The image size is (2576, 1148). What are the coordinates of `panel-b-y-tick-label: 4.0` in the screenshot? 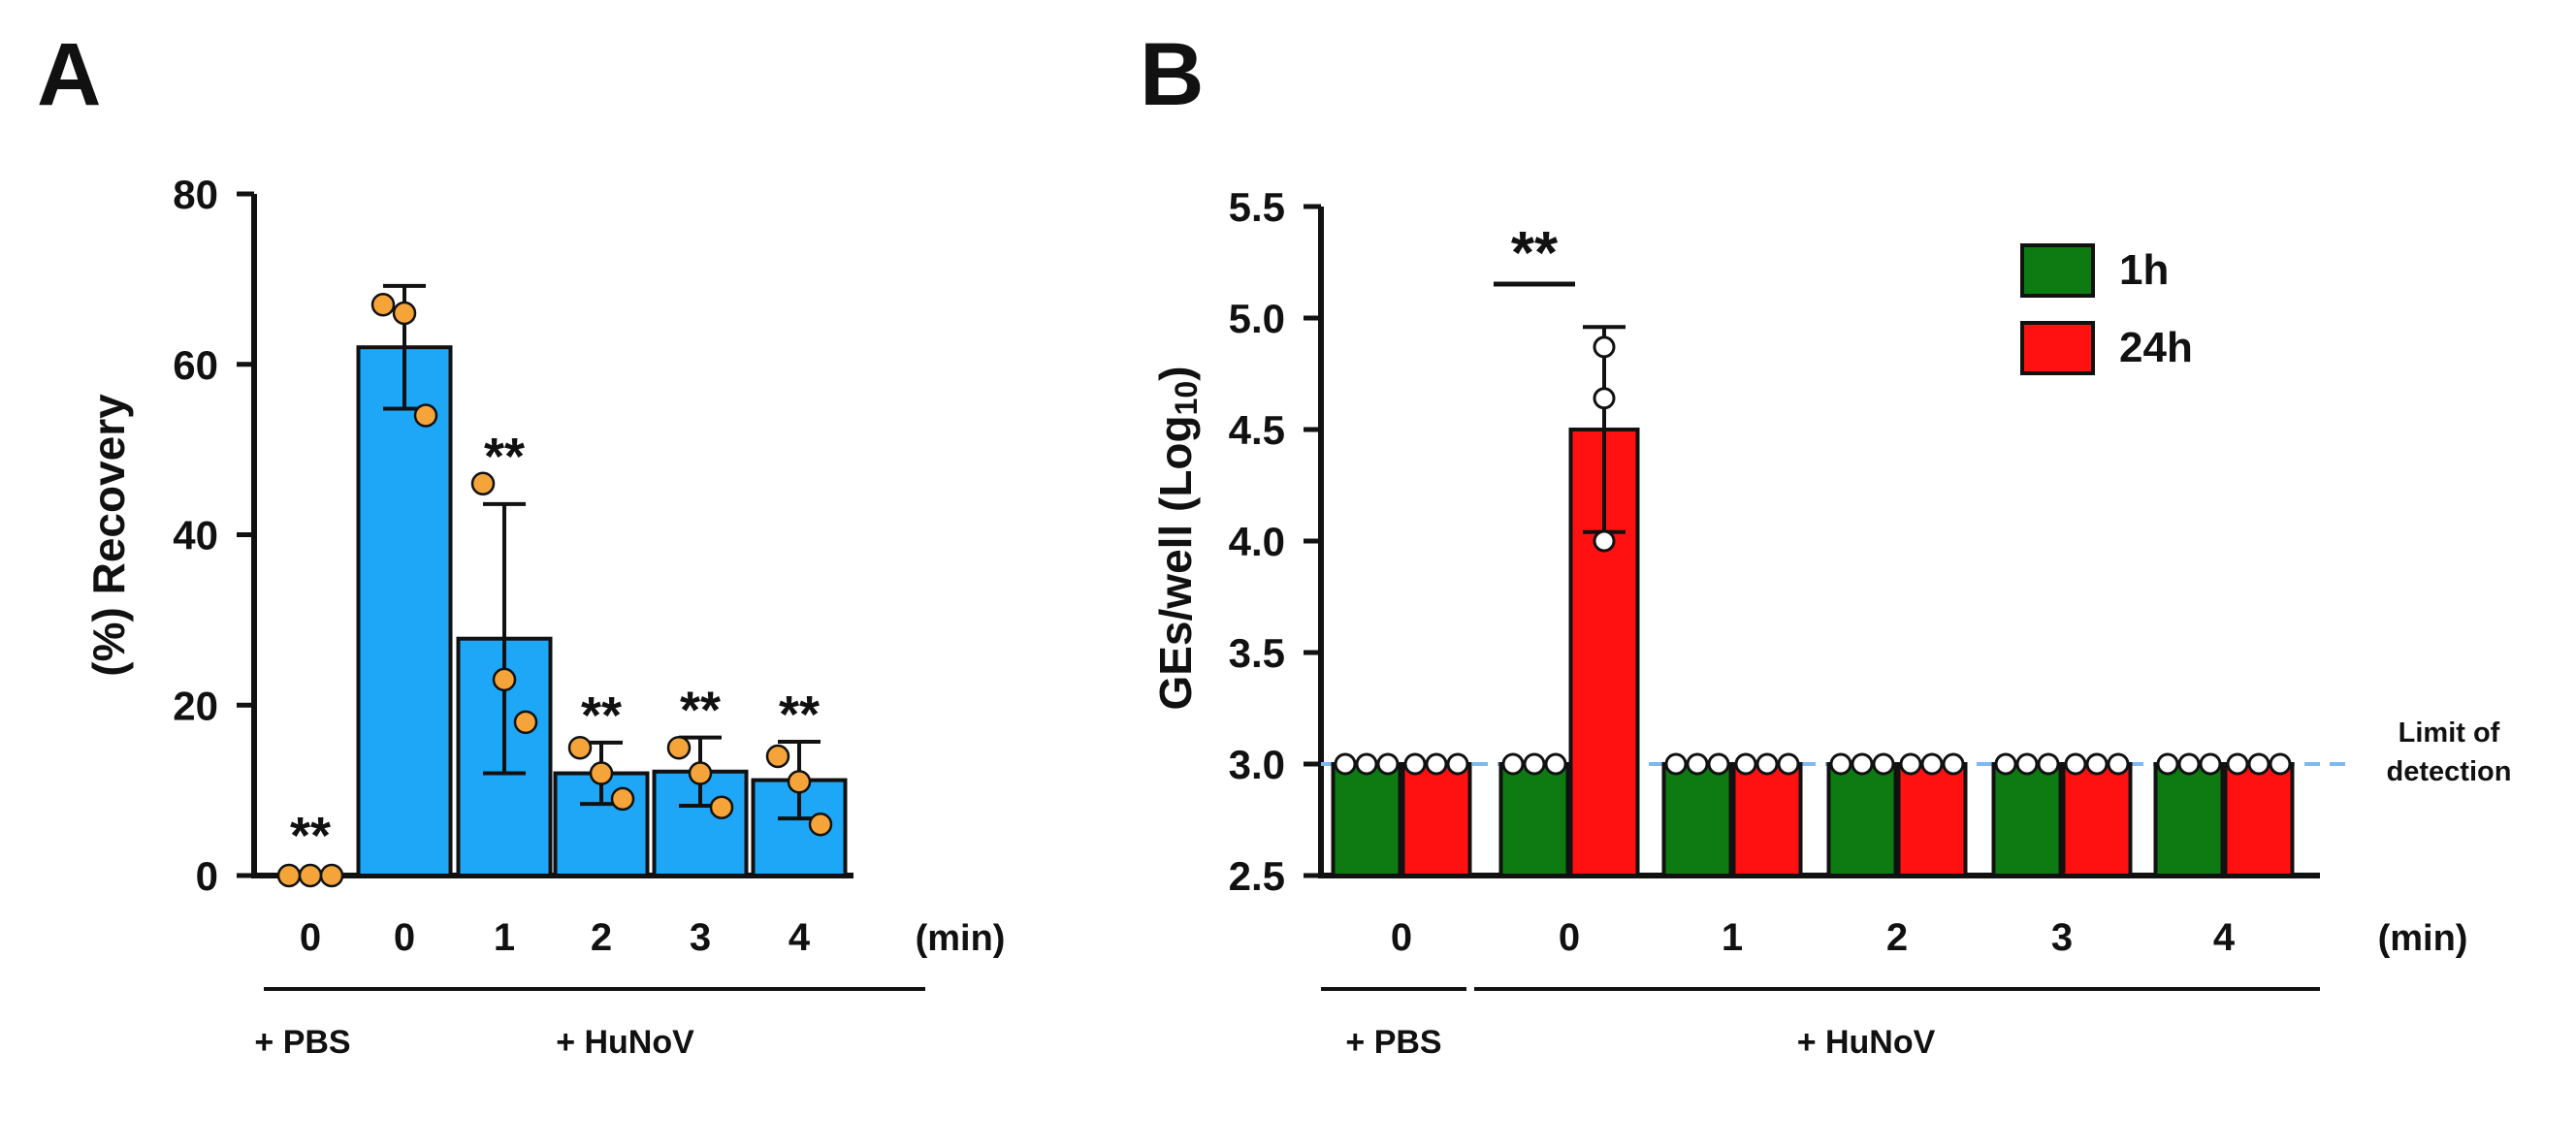 It's located at (1257, 541).